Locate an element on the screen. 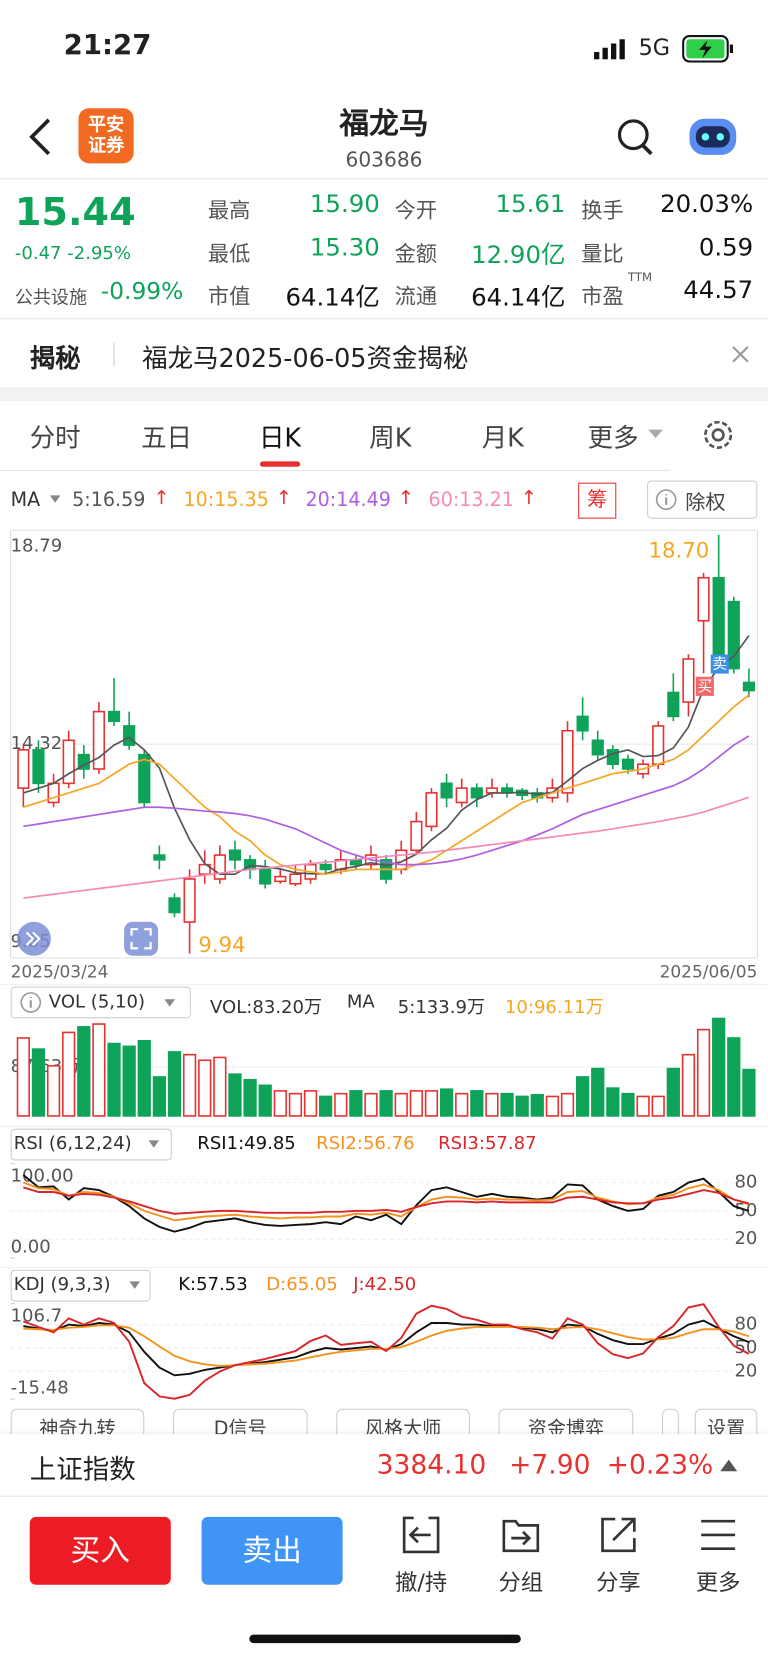 The height and width of the screenshot is (1663, 768). ma-legend-item: 5:16.59 is located at coordinates (109, 500).